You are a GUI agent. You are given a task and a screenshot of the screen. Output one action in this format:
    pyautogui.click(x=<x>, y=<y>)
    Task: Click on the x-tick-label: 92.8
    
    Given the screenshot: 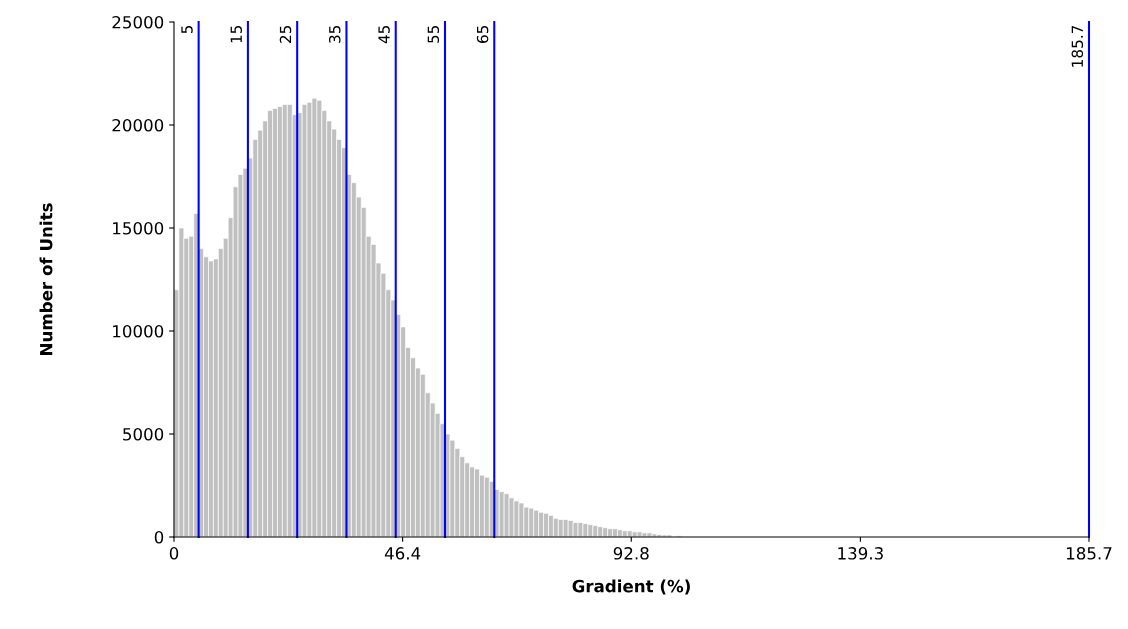 What is the action you would take?
    pyautogui.click(x=631, y=553)
    